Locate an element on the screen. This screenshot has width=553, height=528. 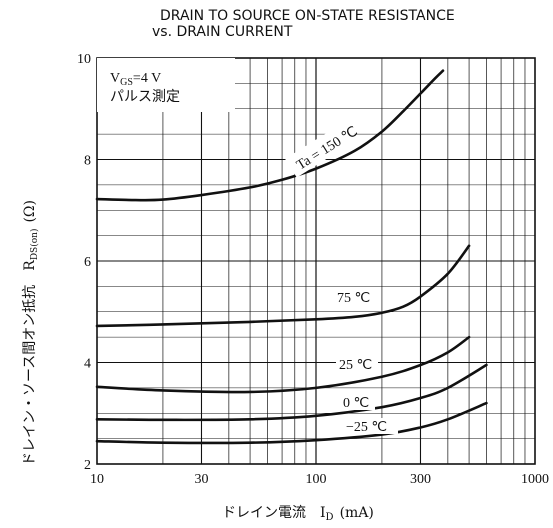
y-axis-label-unit: (Ω) is located at coordinates (30, 211).